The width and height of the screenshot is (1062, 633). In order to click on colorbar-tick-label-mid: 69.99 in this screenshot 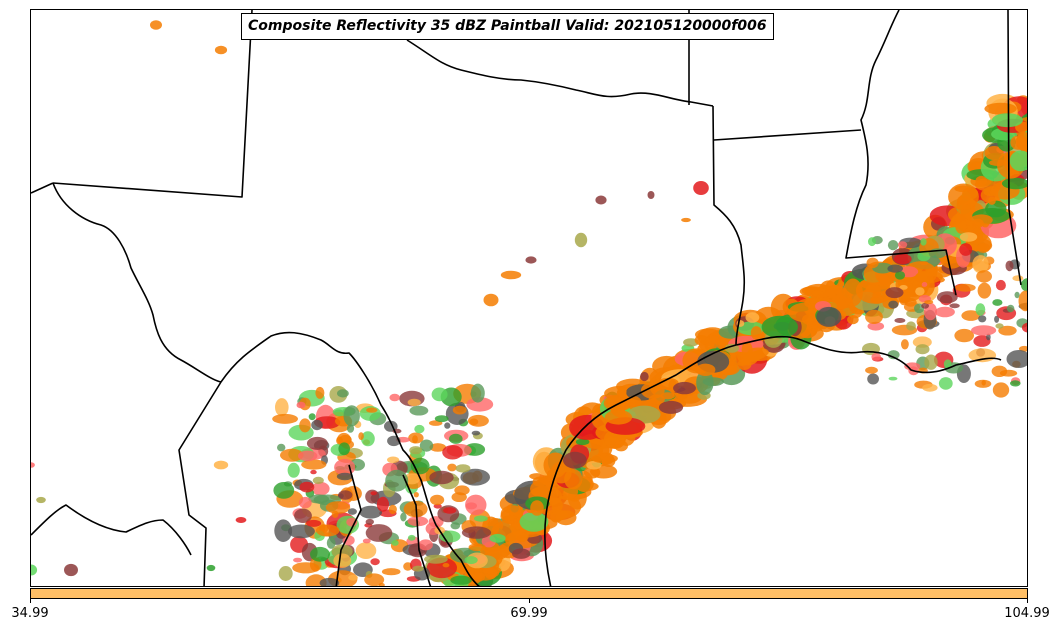, I will do `click(529, 613)`.